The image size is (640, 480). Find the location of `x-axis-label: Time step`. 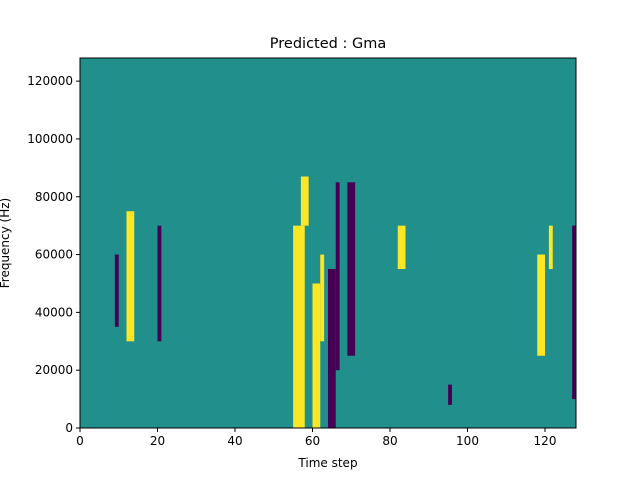

x-axis-label: Time step is located at coordinates (327, 463).